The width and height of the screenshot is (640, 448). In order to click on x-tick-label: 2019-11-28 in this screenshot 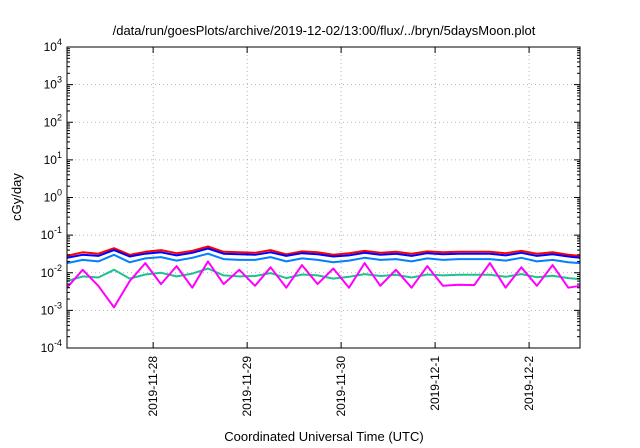, I will do `click(153, 386)`.